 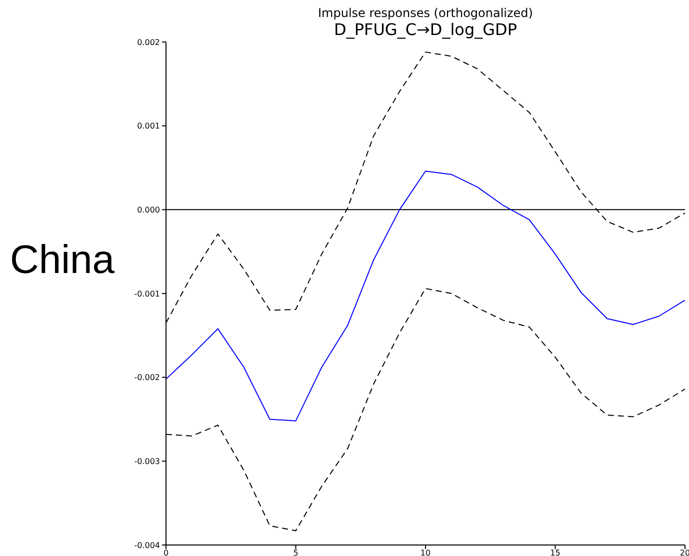 I want to click on x-tick-label: 0, so click(x=166, y=552).